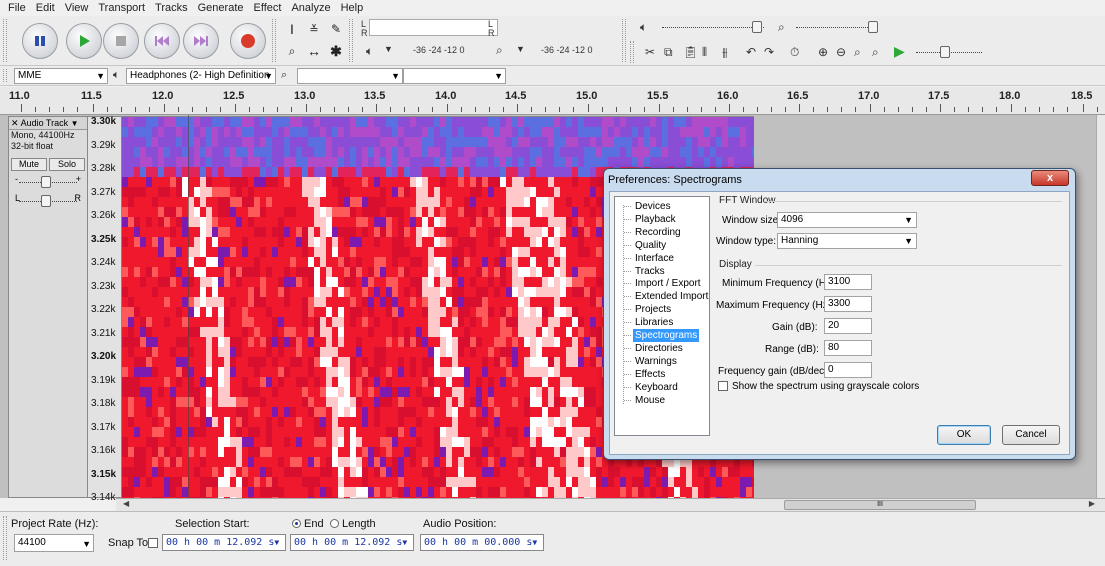  What do you see at coordinates (388, 49) in the screenshot?
I see `meter-dropdown-arrow-icon: ▼` at bounding box center [388, 49].